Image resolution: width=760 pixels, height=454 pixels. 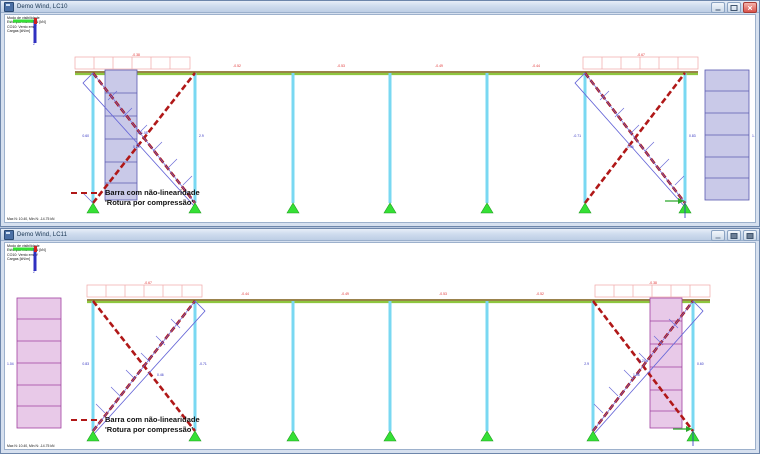 What do you see at coordinates (144, 133) in the screenshot?
I see `column-force-label-1: 1.08` at bounding box center [144, 133].